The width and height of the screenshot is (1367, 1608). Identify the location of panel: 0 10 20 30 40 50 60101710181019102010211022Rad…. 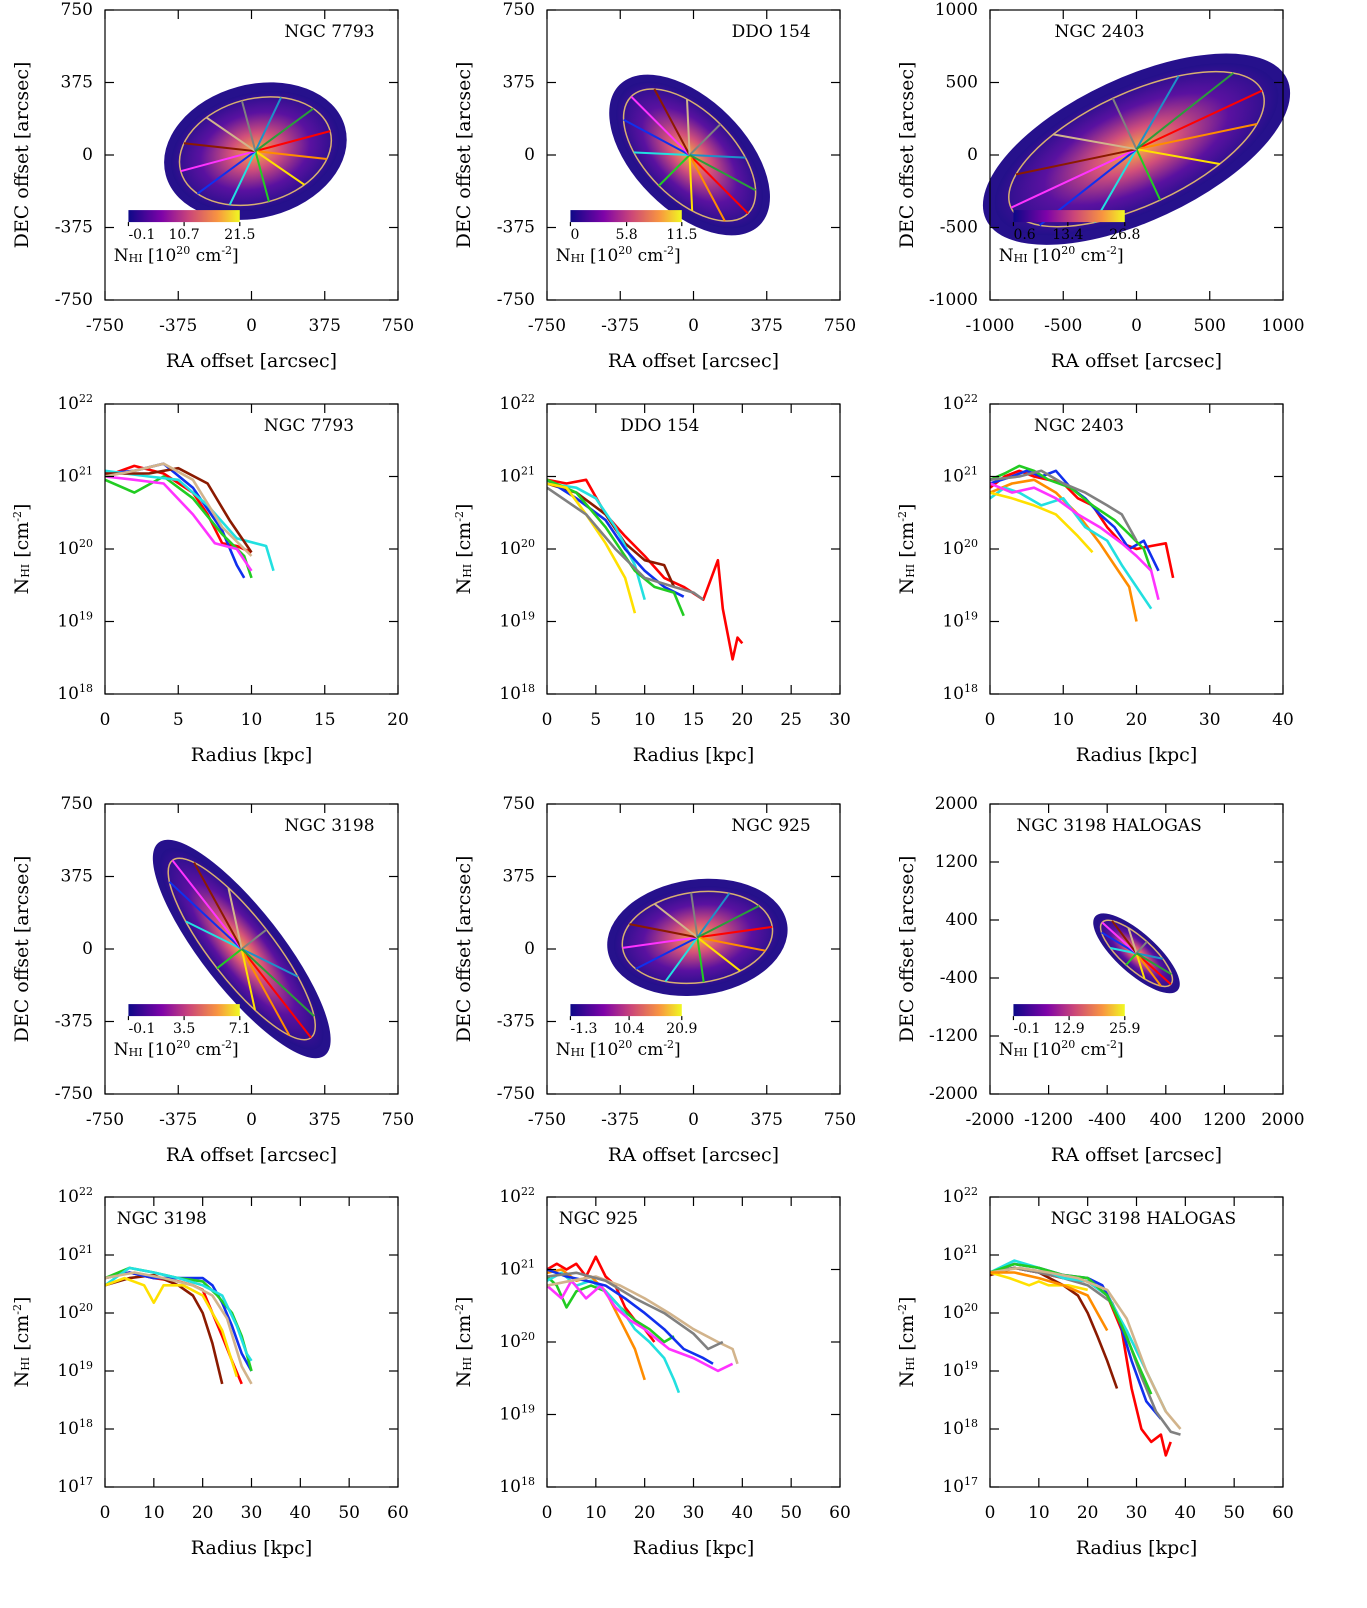
(210, 1372).